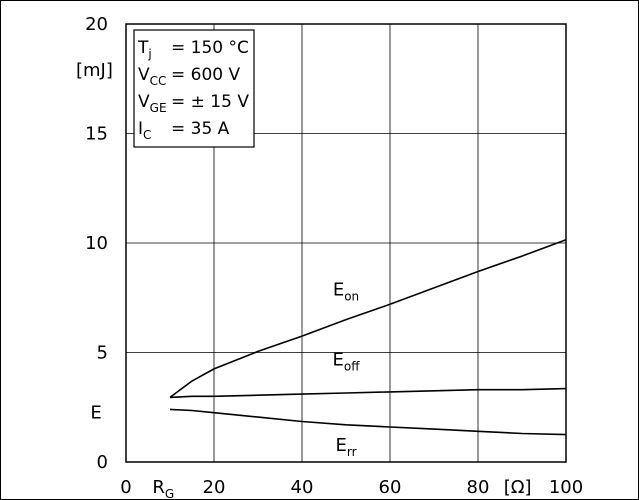  What do you see at coordinates (102, 462) in the screenshot?
I see `y-tick-label: 0` at bounding box center [102, 462].